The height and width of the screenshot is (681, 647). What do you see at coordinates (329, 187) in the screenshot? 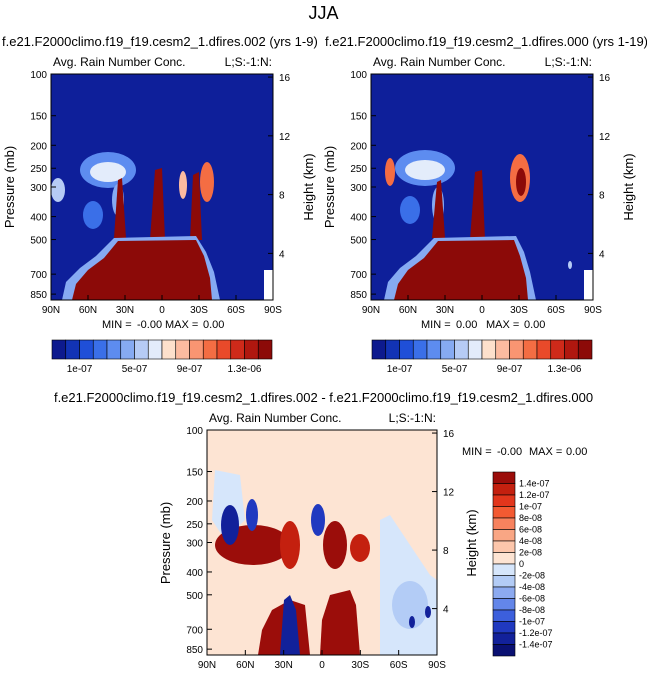
I see `panel-2-ylabel: Pressure (mb)` at bounding box center [329, 187].